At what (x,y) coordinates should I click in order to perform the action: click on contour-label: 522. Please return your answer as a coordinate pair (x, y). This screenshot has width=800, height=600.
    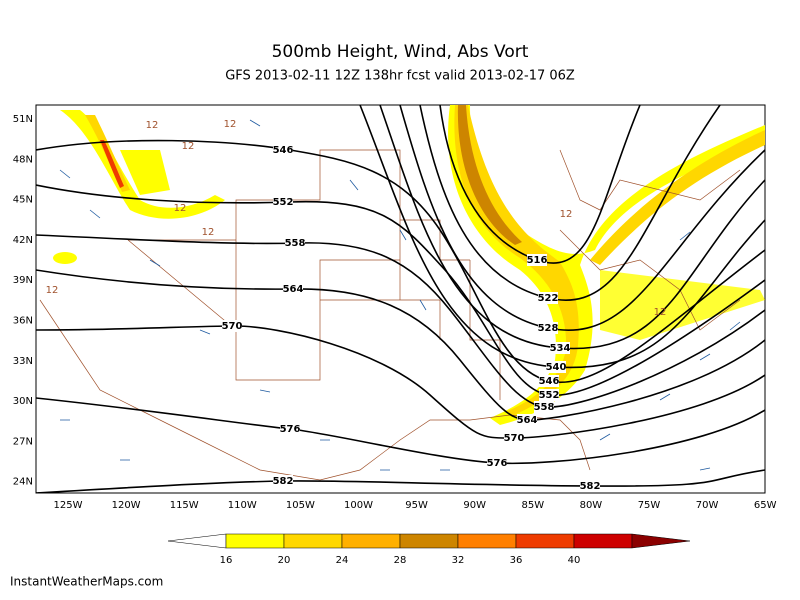
    Looking at the image, I should click on (548, 298).